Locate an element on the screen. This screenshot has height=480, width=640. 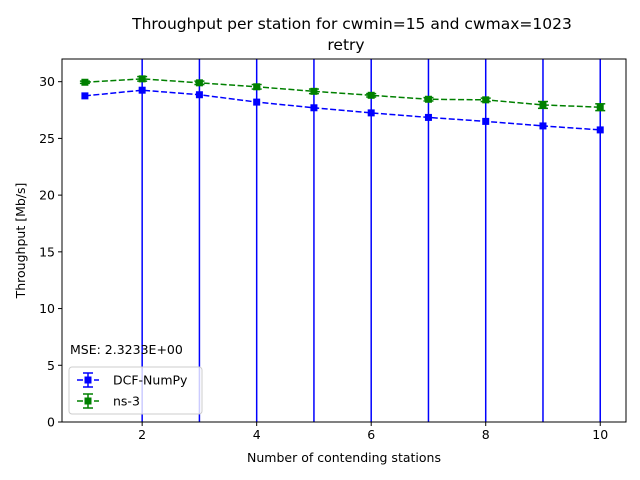
x-axis-label: Number of contending stations is located at coordinates (344, 457).